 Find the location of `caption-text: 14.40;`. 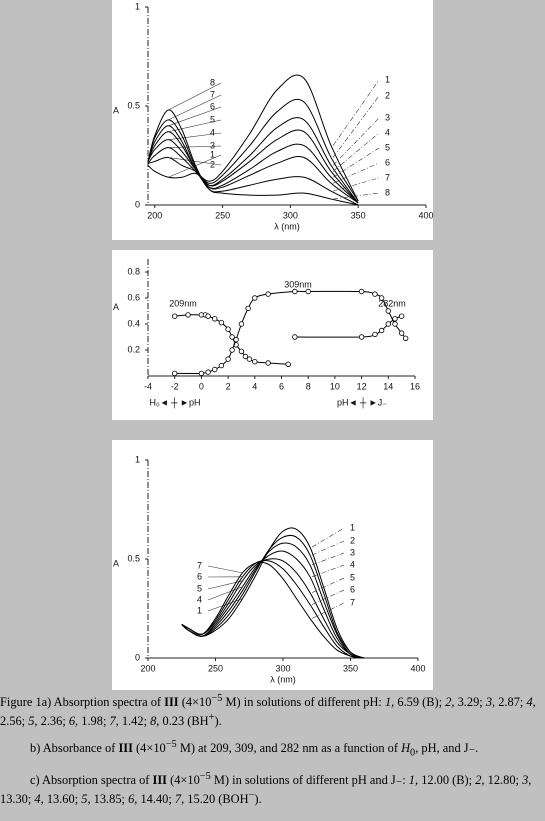

caption-text: 14.40; is located at coordinates (156, 799).